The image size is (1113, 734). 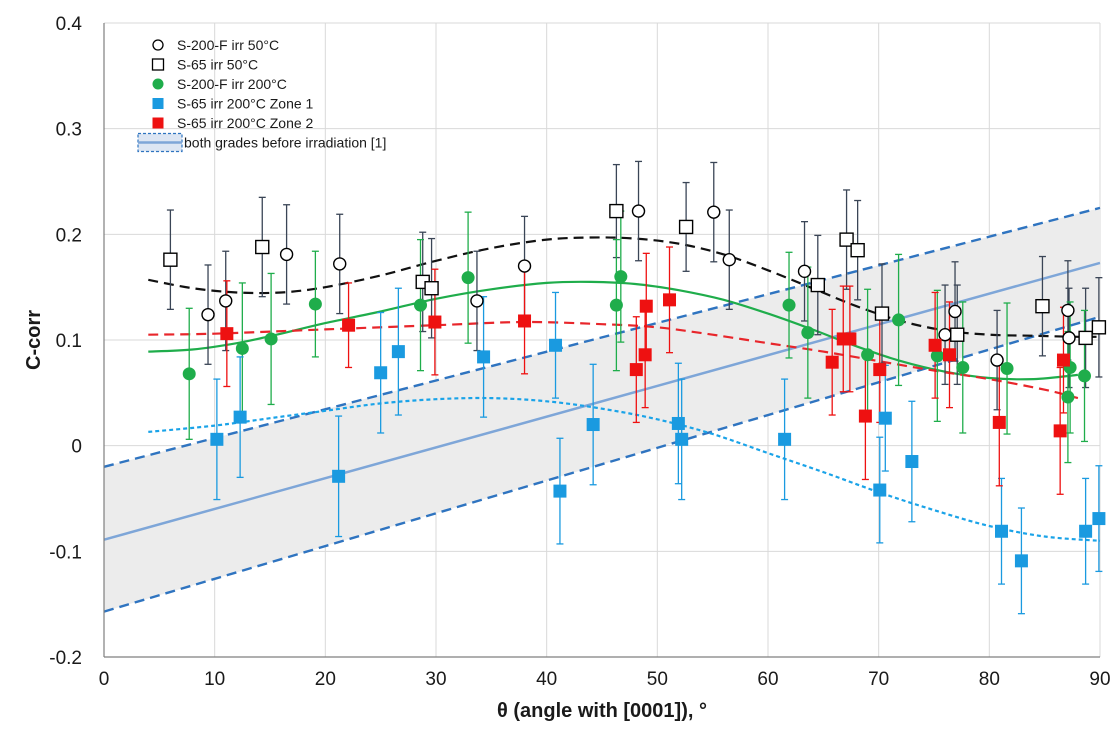 What do you see at coordinates (69, 24) in the screenshot?
I see `y-tick-label-0.4: 0.4` at bounding box center [69, 24].